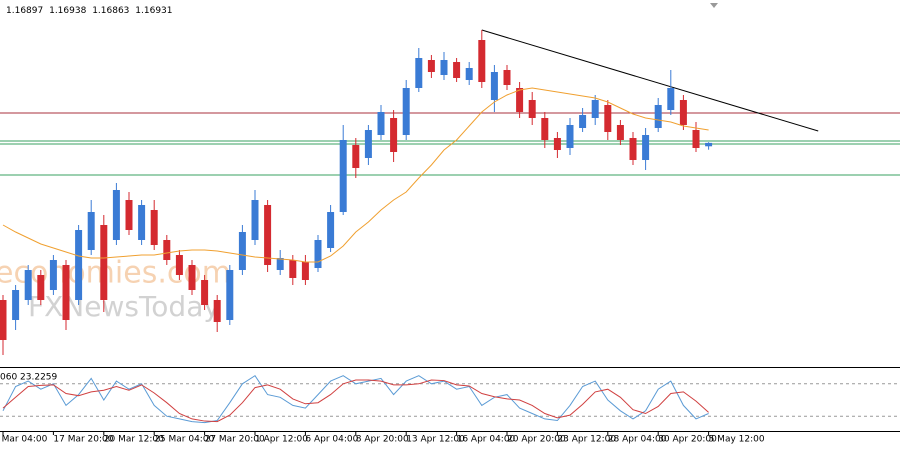 This screenshot has width=900, height=450. Describe the element at coordinates (124, 306) in the screenshot. I see `watermark: FXNewsToday` at that location.